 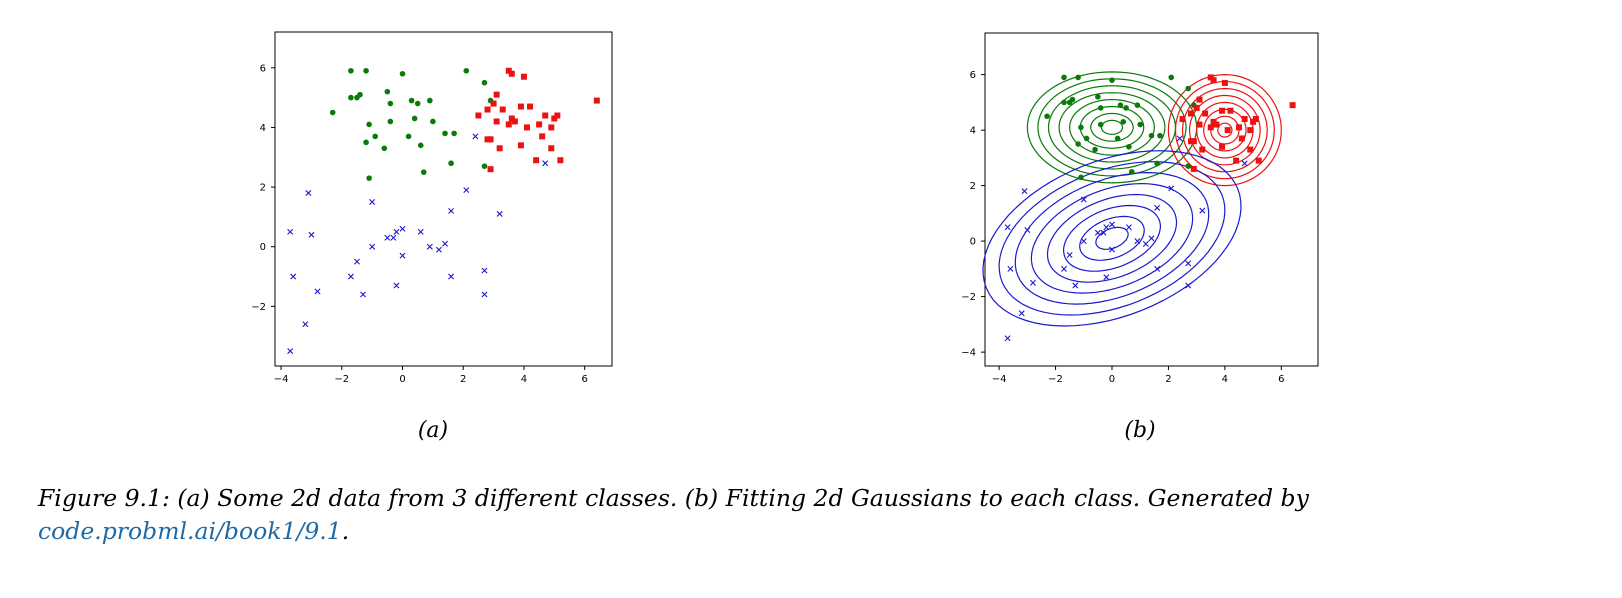 What do you see at coordinates (190, 531) in the screenshot?
I see `caption-link: code.probml.ai/book1/9.1` at bounding box center [190, 531].